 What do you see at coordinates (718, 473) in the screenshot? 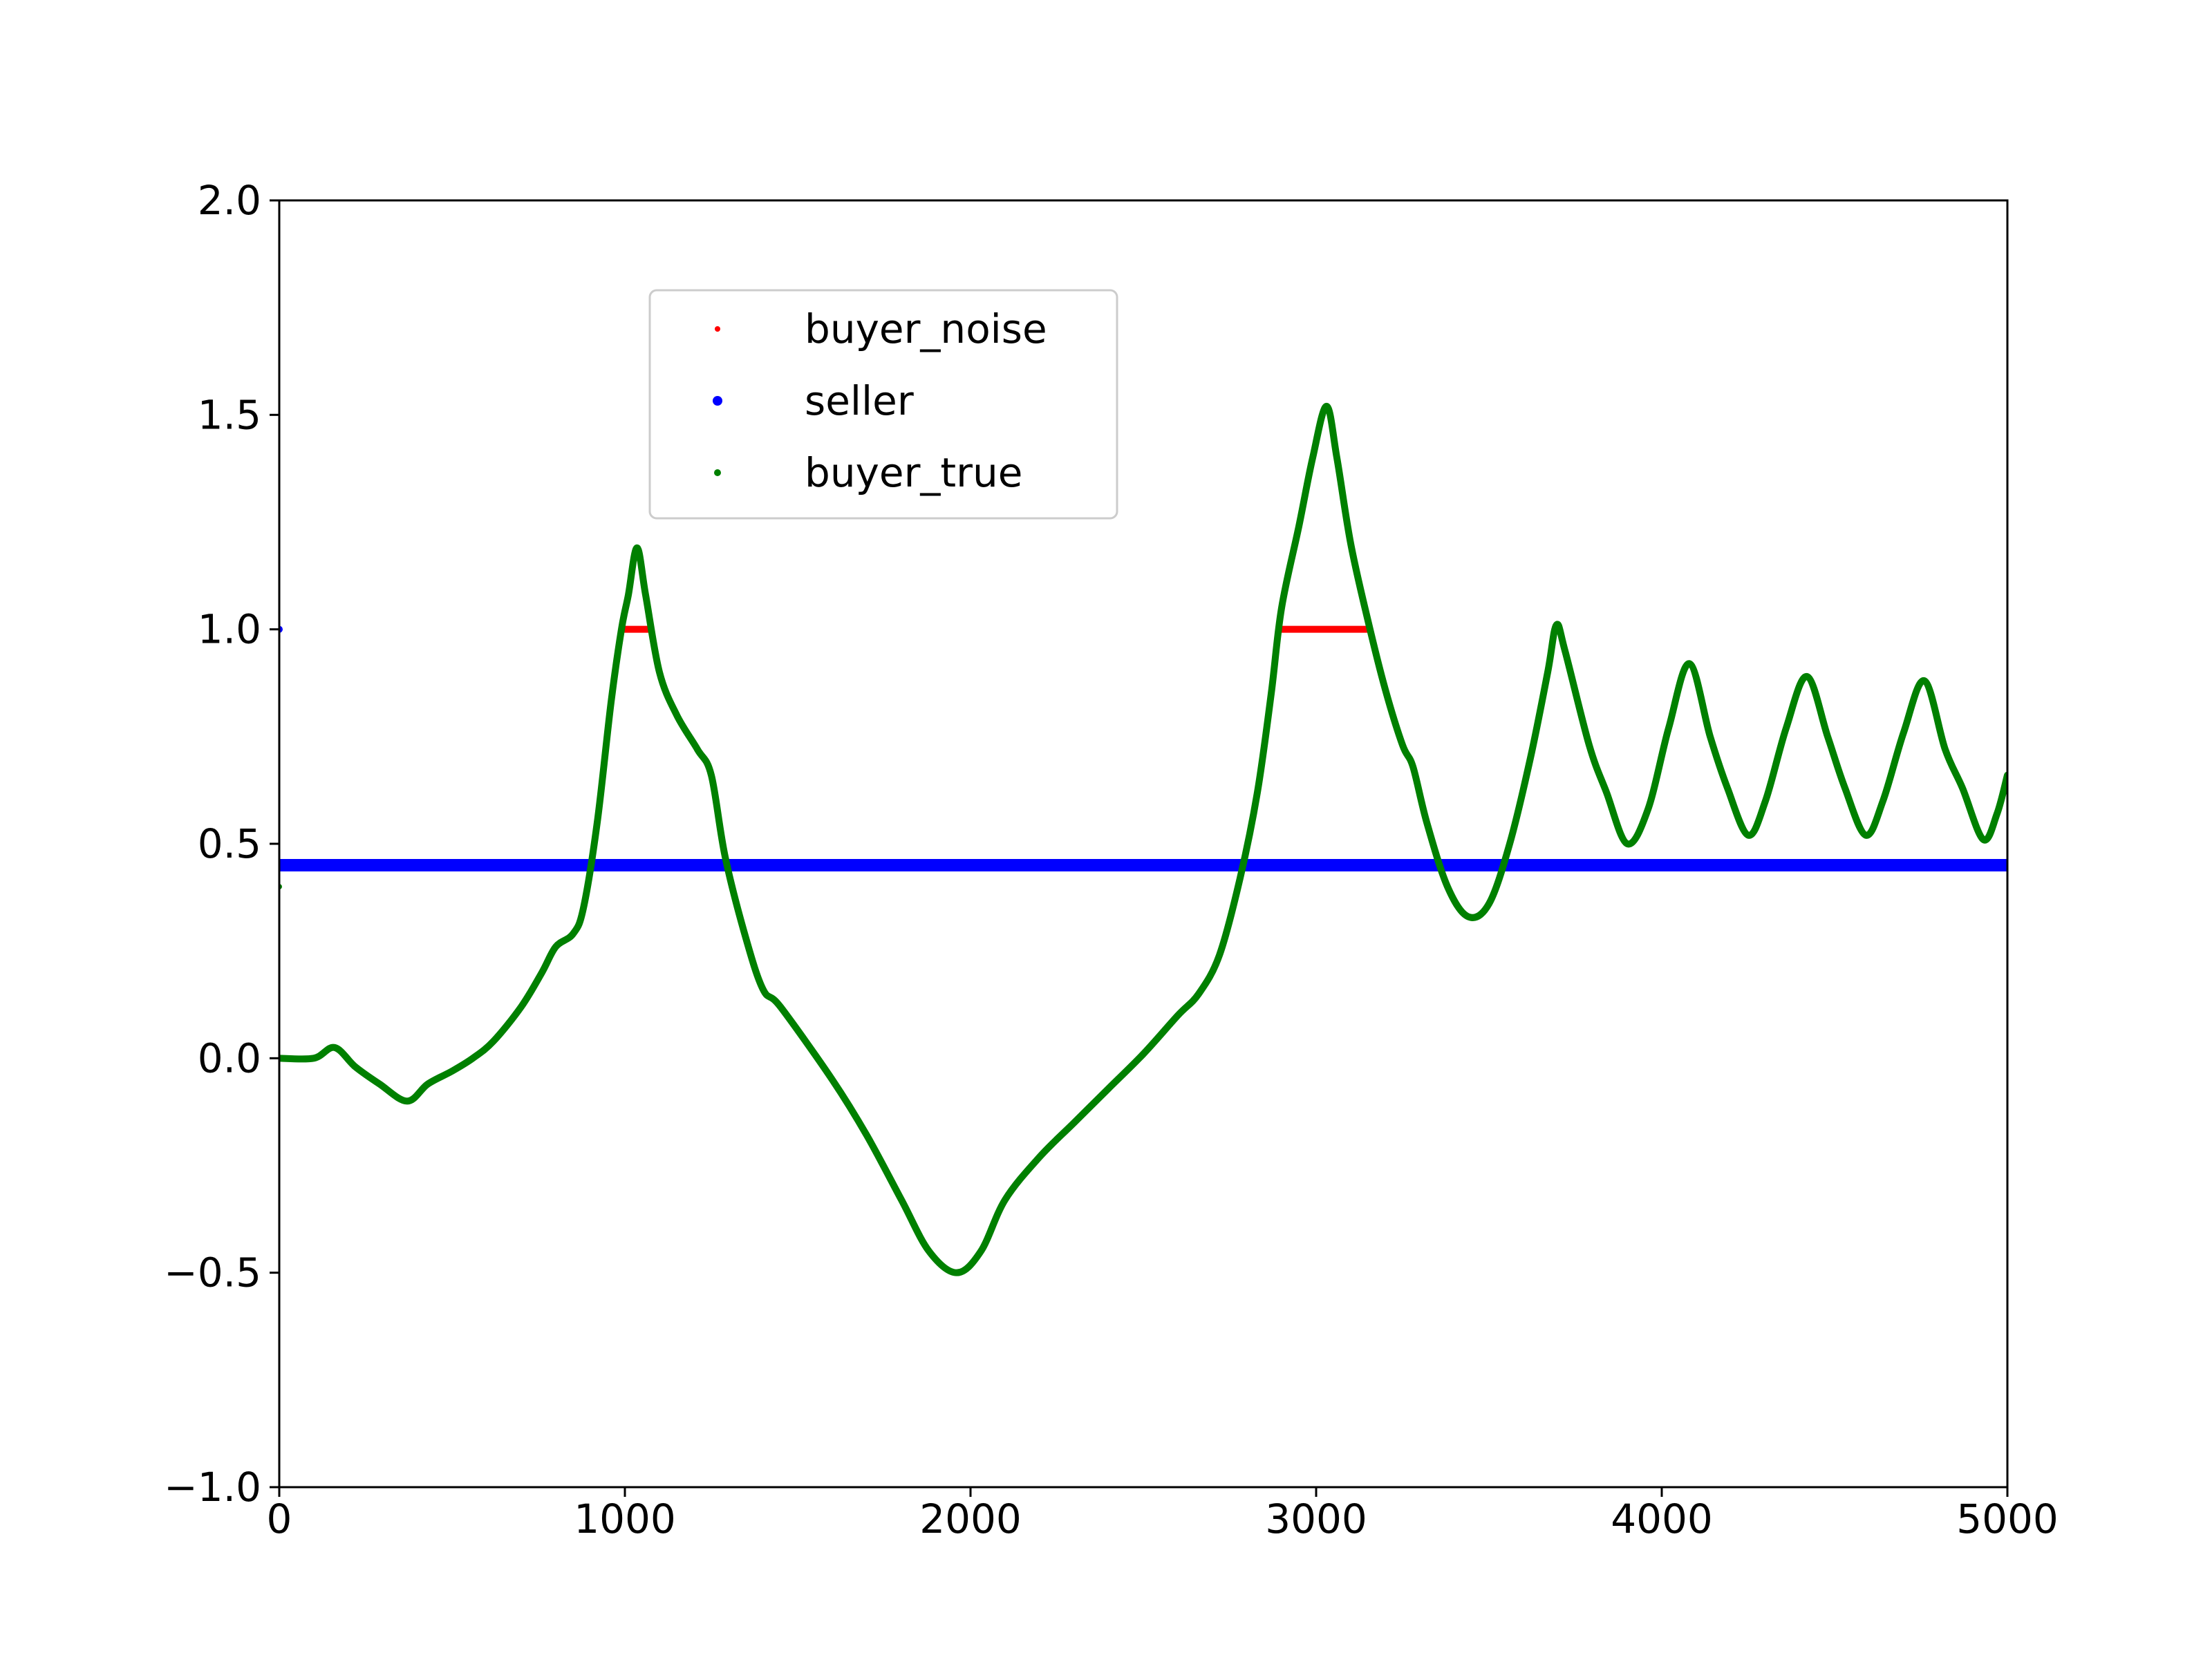
I see `legend-marker-buyer-true` at bounding box center [718, 473].